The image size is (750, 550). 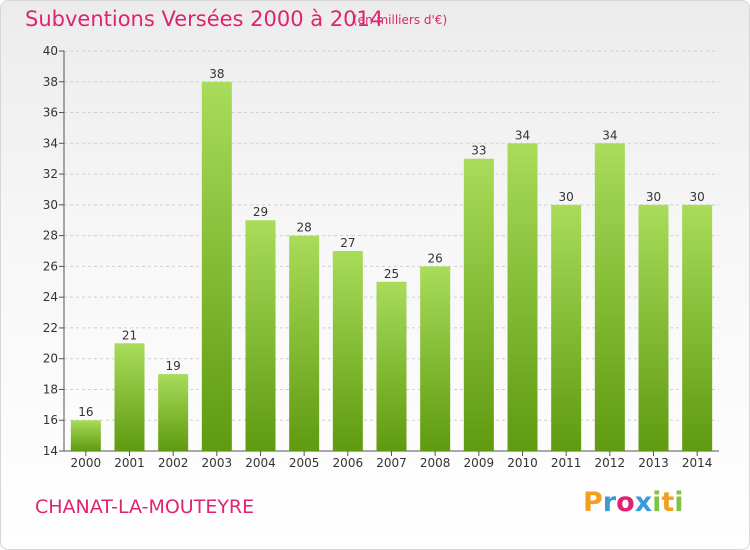 I want to click on logo-letter: t, so click(x=668, y=502).